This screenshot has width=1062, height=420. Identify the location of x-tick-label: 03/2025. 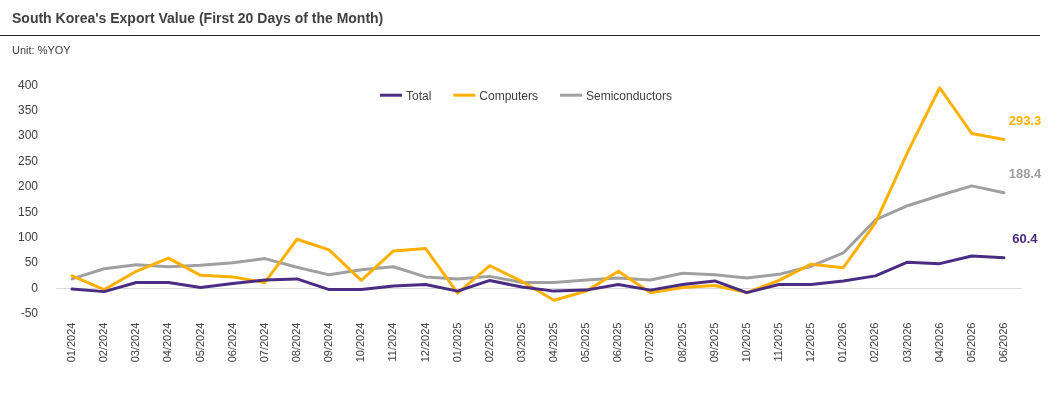
(520, 342).